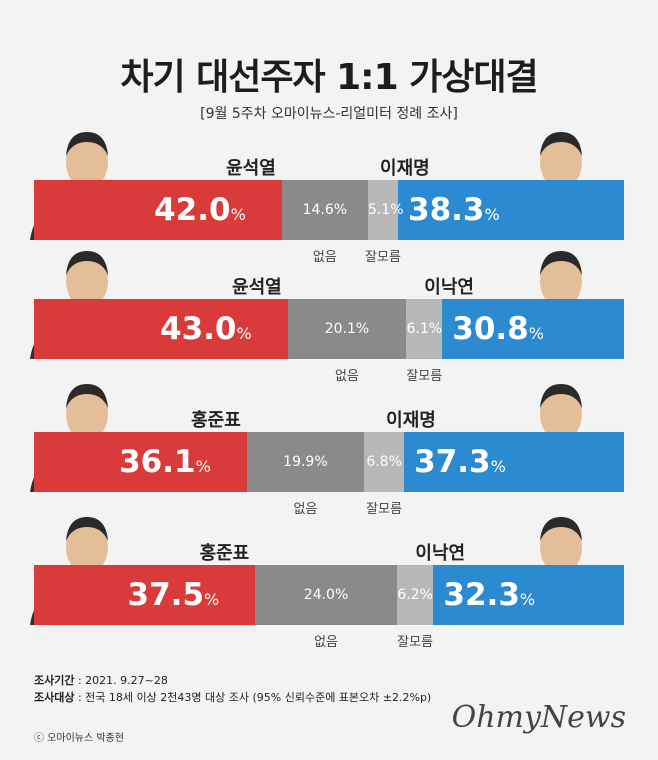 The width and height of the screenshot is (658, 760). What do you see at coordinates (408, 595) in the screenshot?
I see `bar-value-unknown-number: 6.2` at bounding box center [408, 595].